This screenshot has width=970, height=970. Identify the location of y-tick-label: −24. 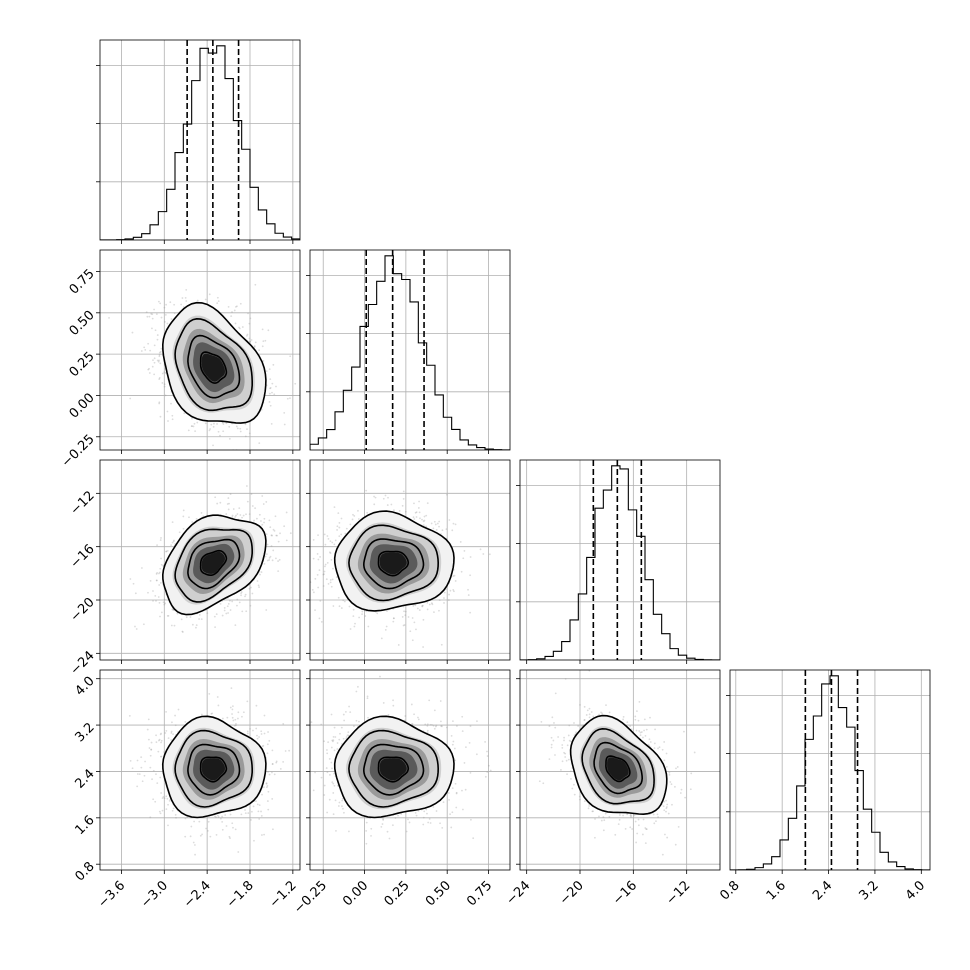
(83, 663).